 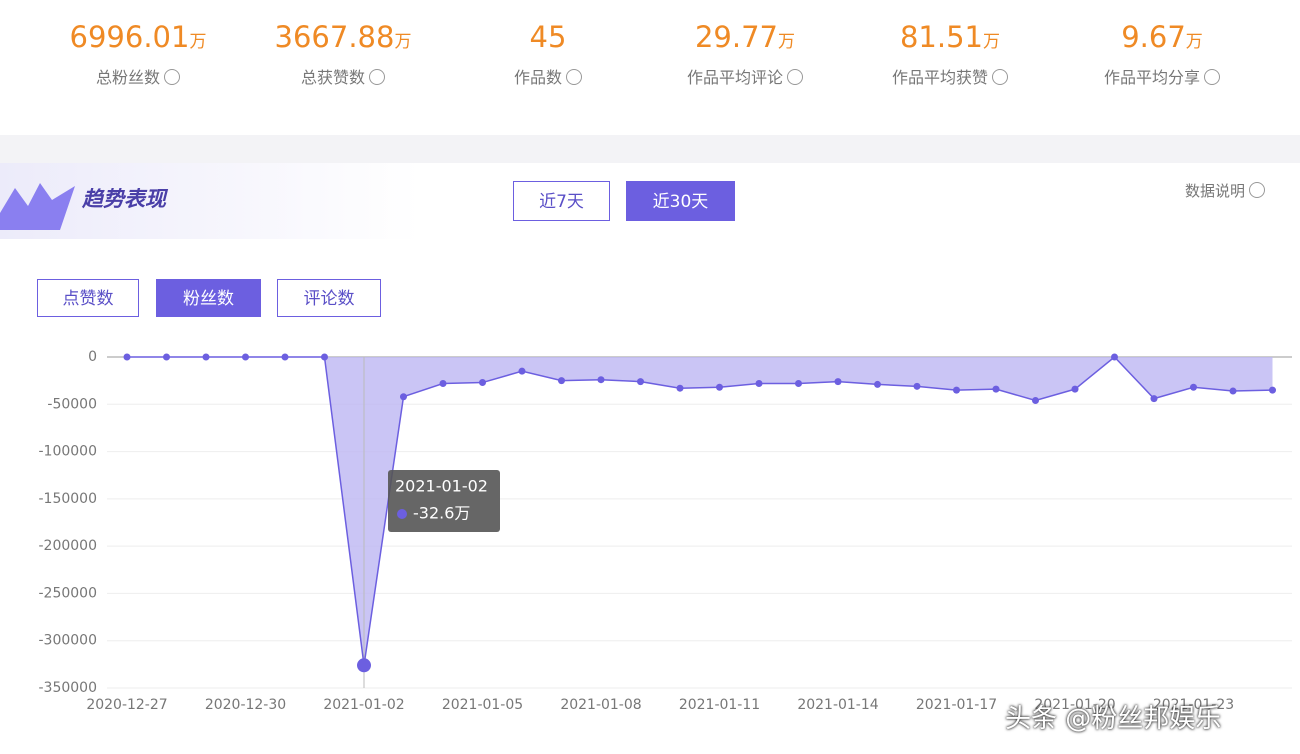 I want to click on x-tick-label: 2021-01-14, so click(x=837, y=705).